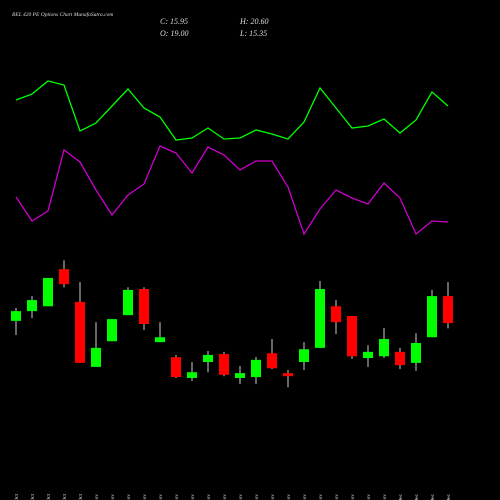 This screenshot has width=500, height=500. Describe the element at coordinates (305, 497) in the screenshot. I see `x-tick-label: 21 Nov` at that location.